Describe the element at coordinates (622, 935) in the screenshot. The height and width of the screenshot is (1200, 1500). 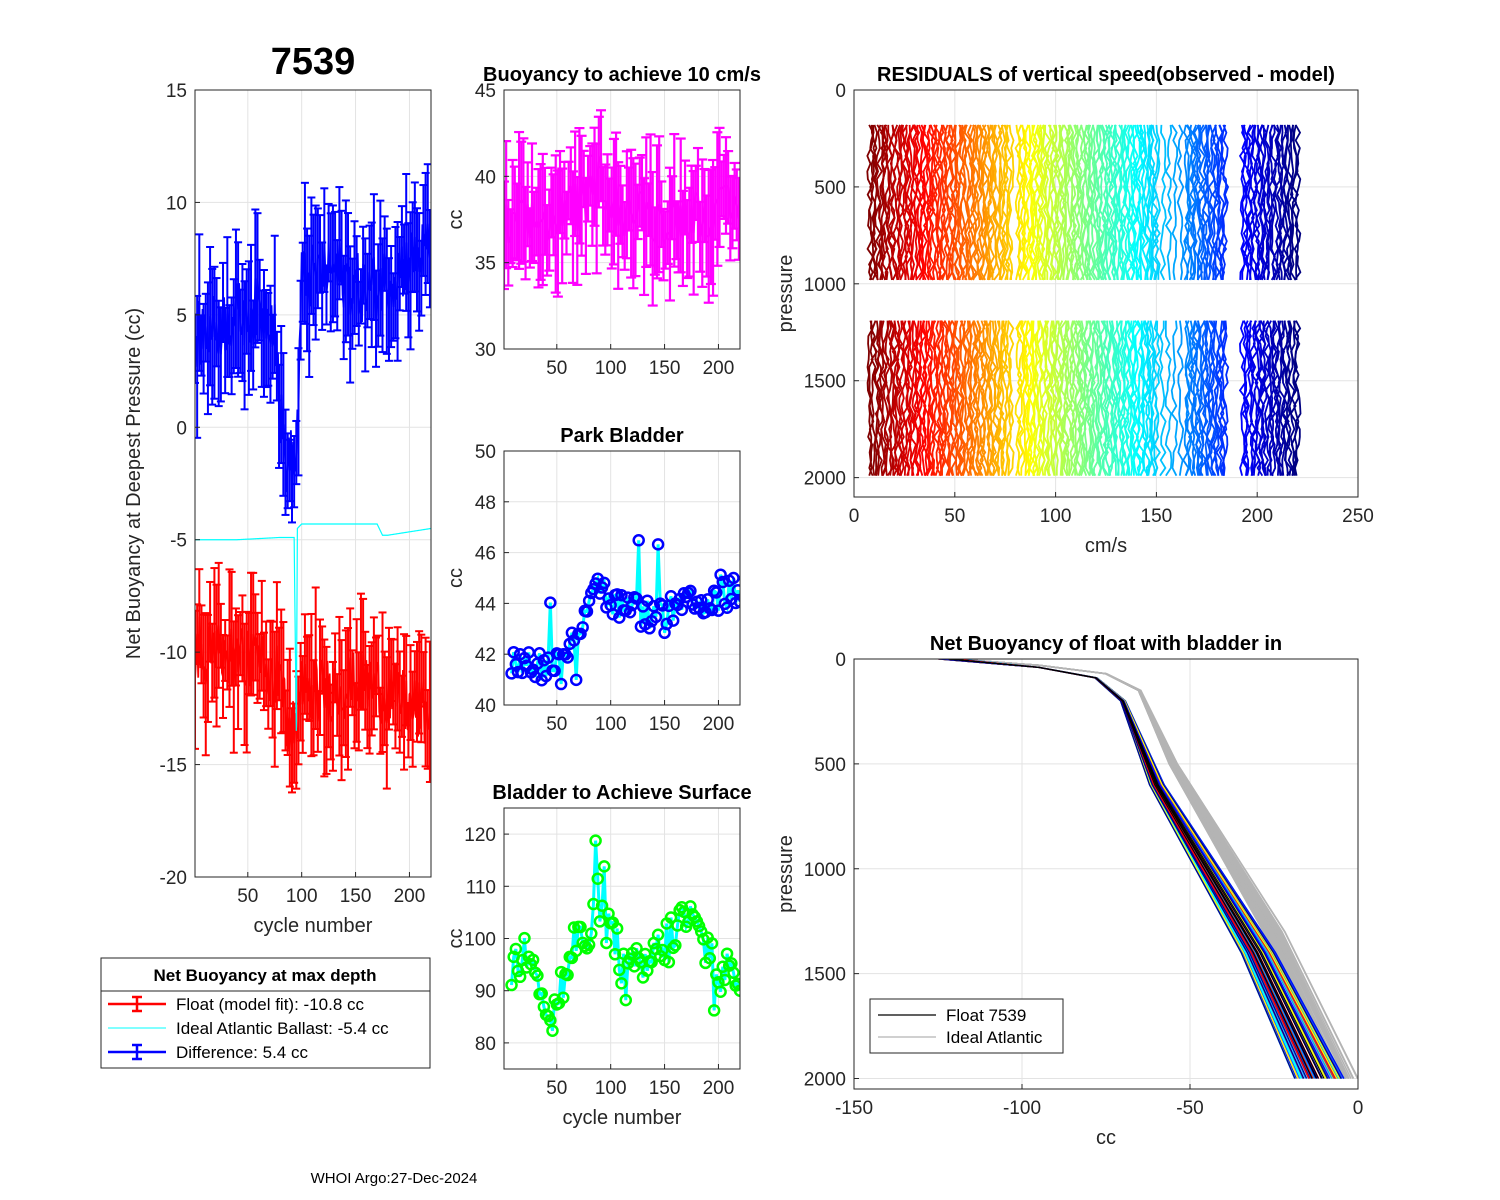
I see `series-surf` at that location.